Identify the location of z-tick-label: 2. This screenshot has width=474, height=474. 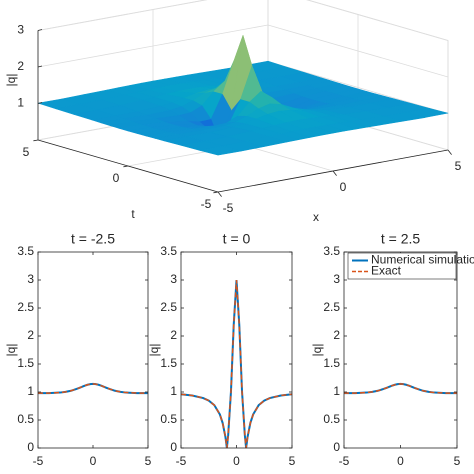
(20, 66).